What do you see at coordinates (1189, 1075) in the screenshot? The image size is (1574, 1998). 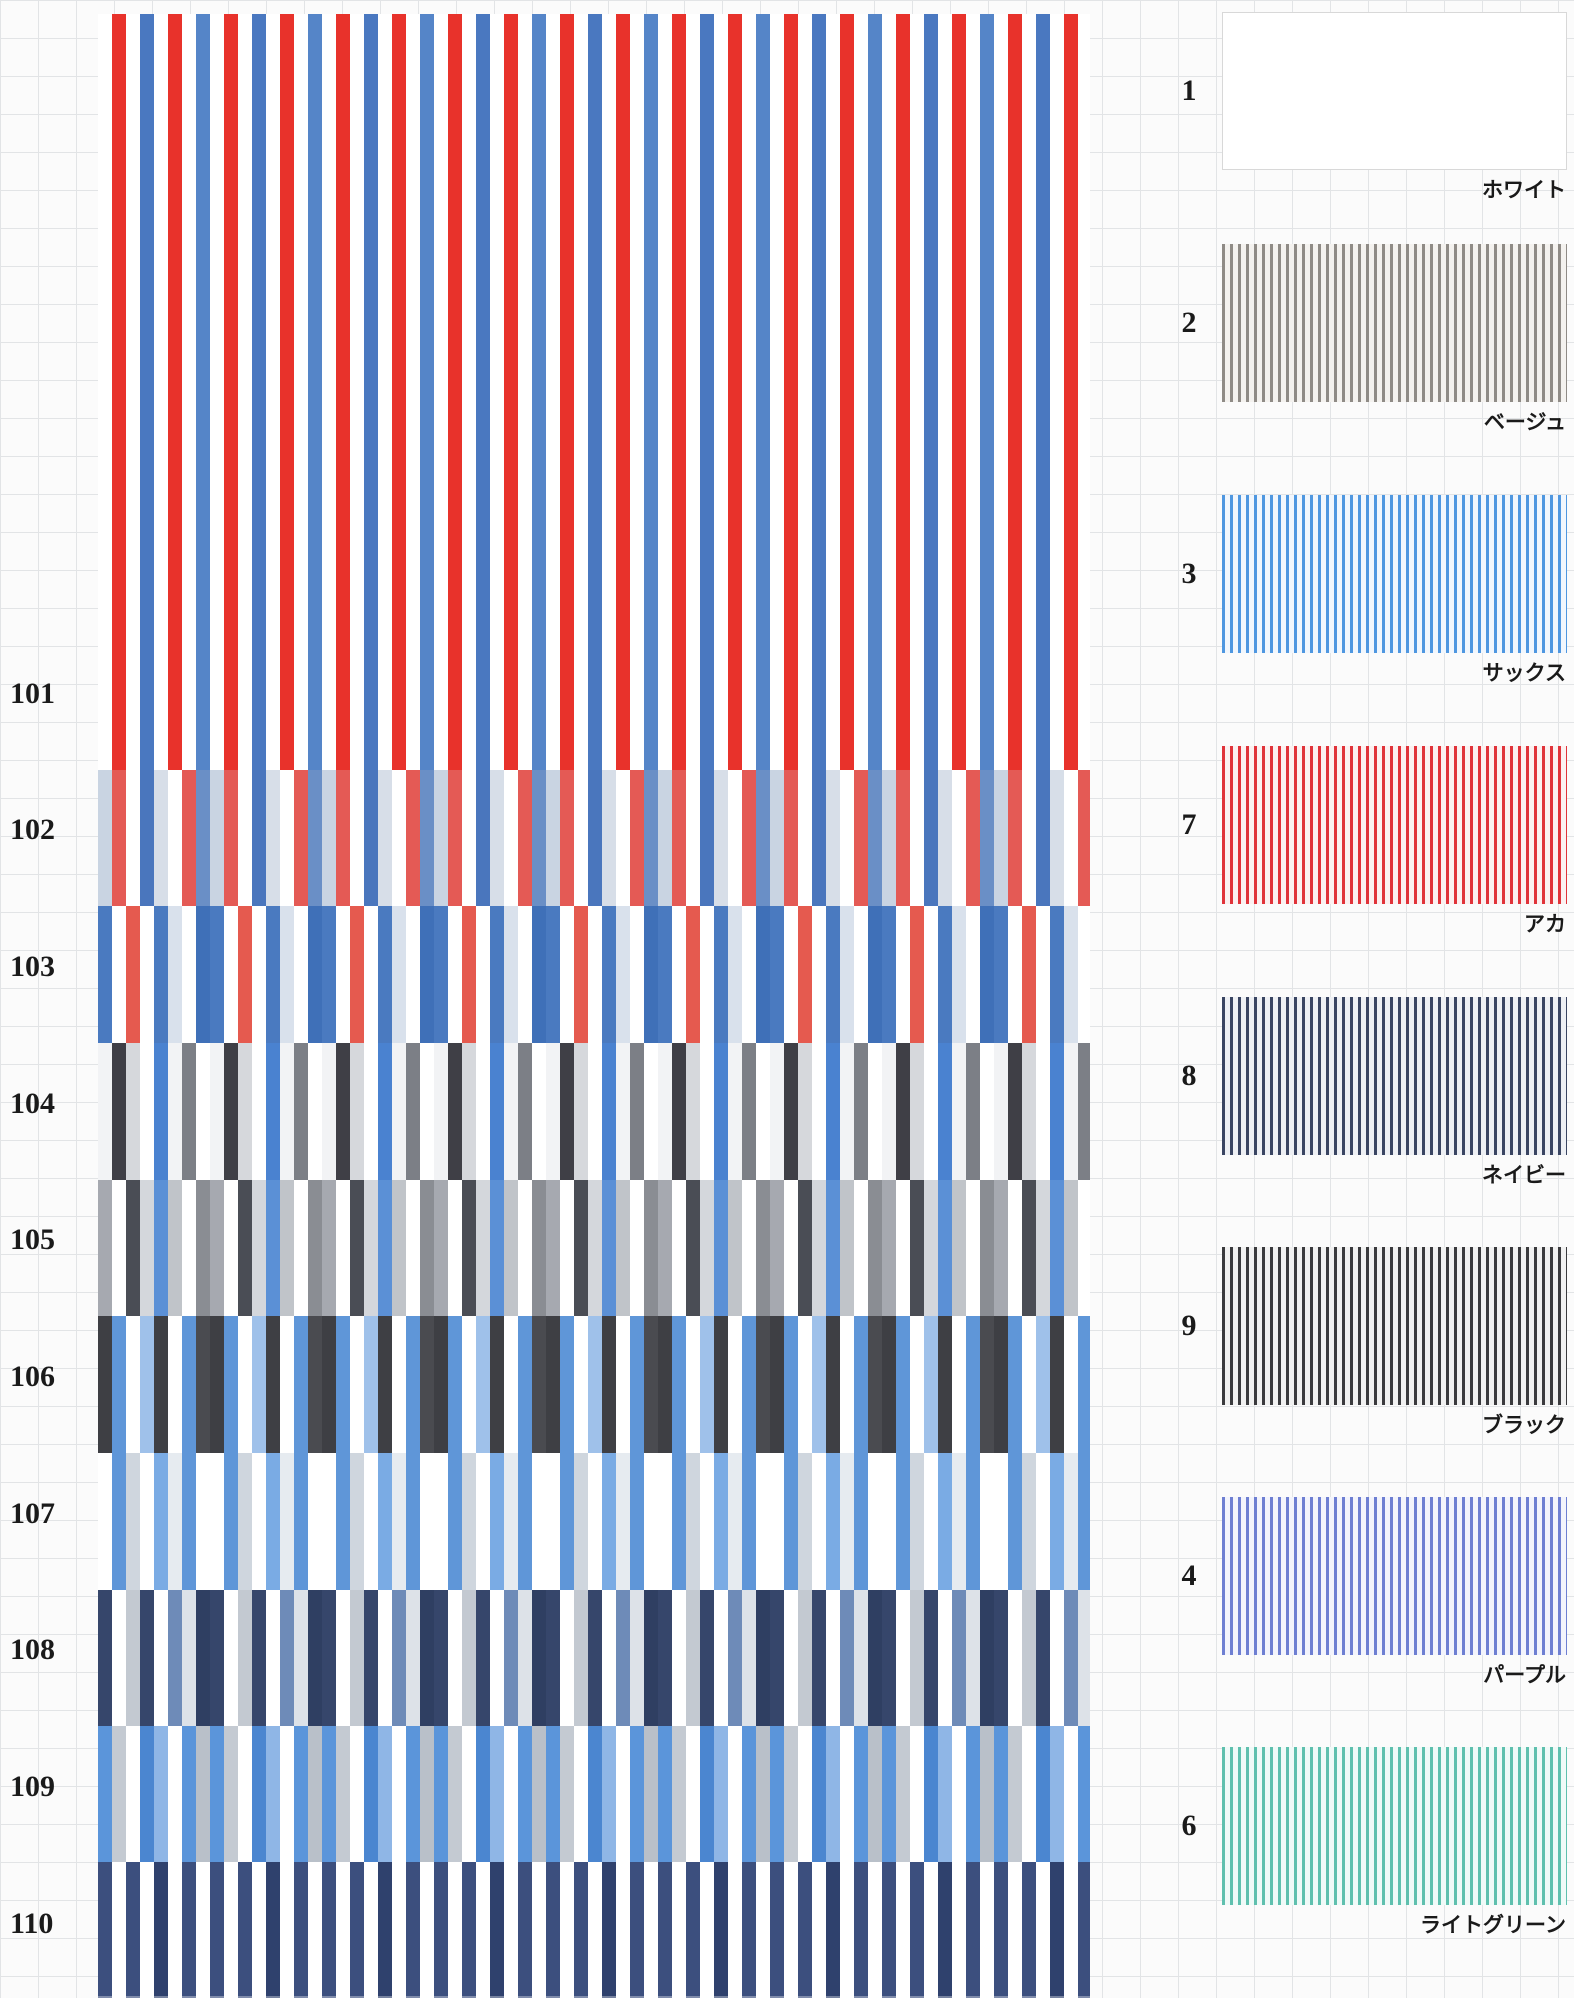 I see `swatch-number: 8` at bounding box center [1189, 1075].